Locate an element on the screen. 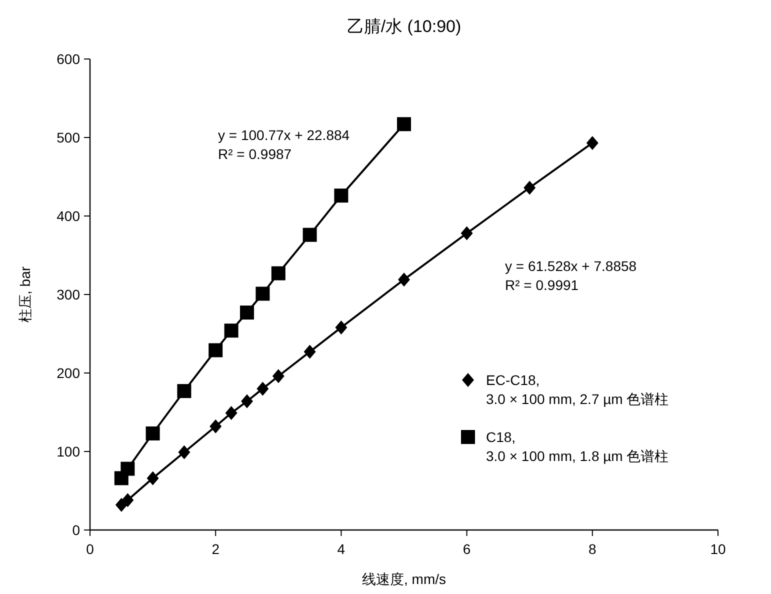 The width and height of the screenshot is (771, 594). chart-title: 乙腈/水 (10:90) is located at coordinates (404, 26).